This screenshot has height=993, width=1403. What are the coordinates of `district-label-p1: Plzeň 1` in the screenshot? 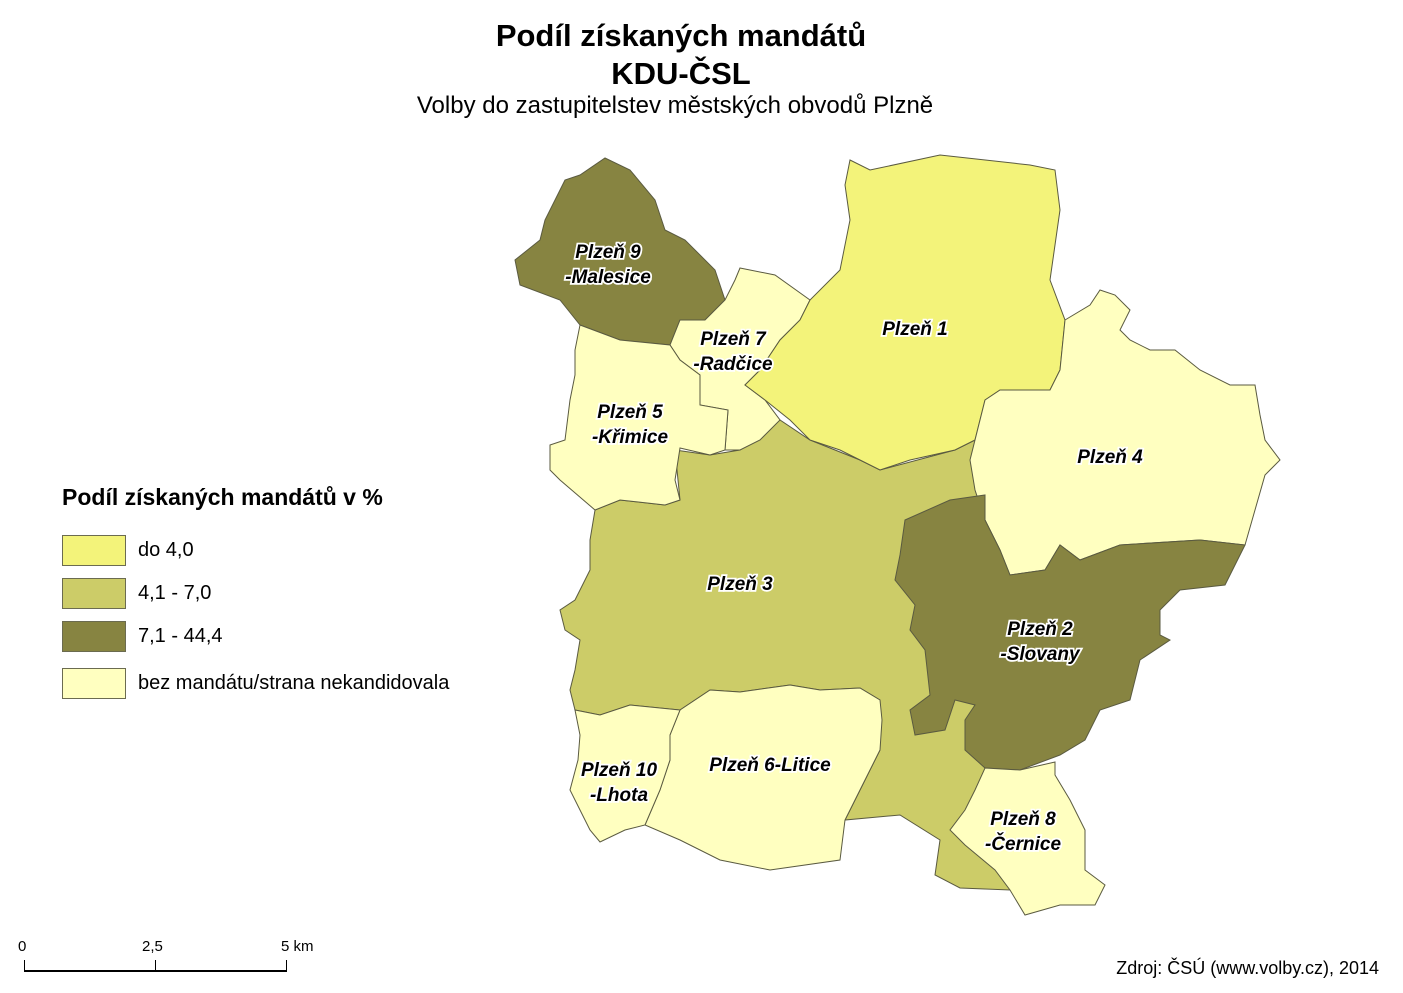 It's located at (914, 329).